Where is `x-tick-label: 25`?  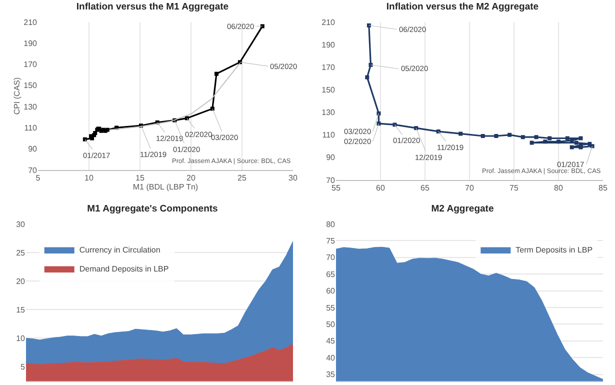
x-tick-label: 25 is located at coordinates (242, 178).